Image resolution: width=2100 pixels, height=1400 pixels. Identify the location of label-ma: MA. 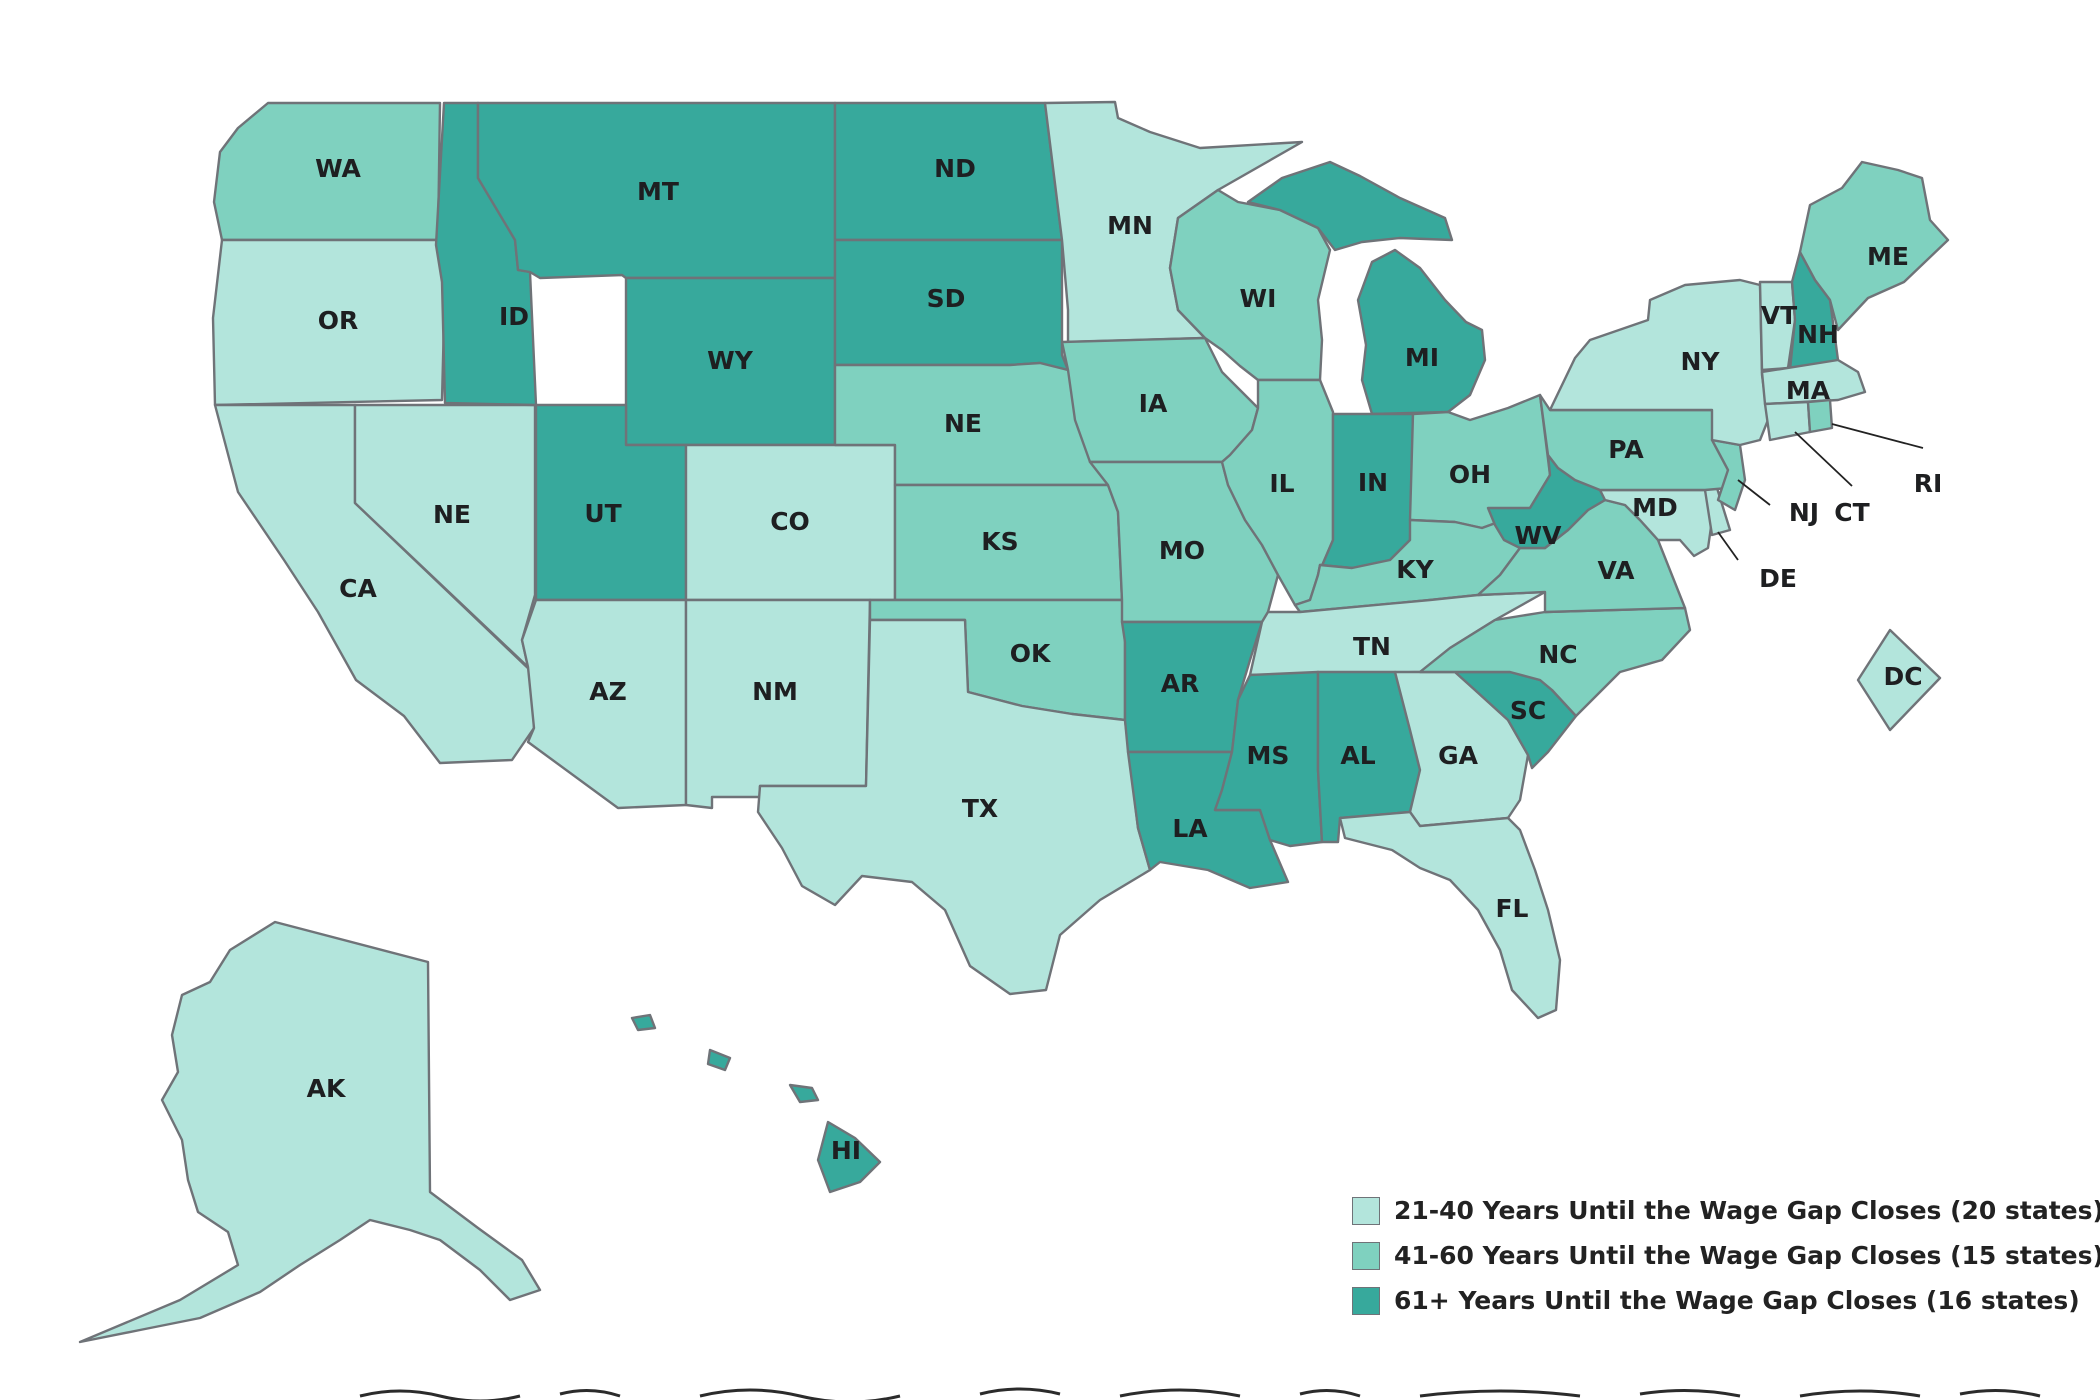
(1808, 390).